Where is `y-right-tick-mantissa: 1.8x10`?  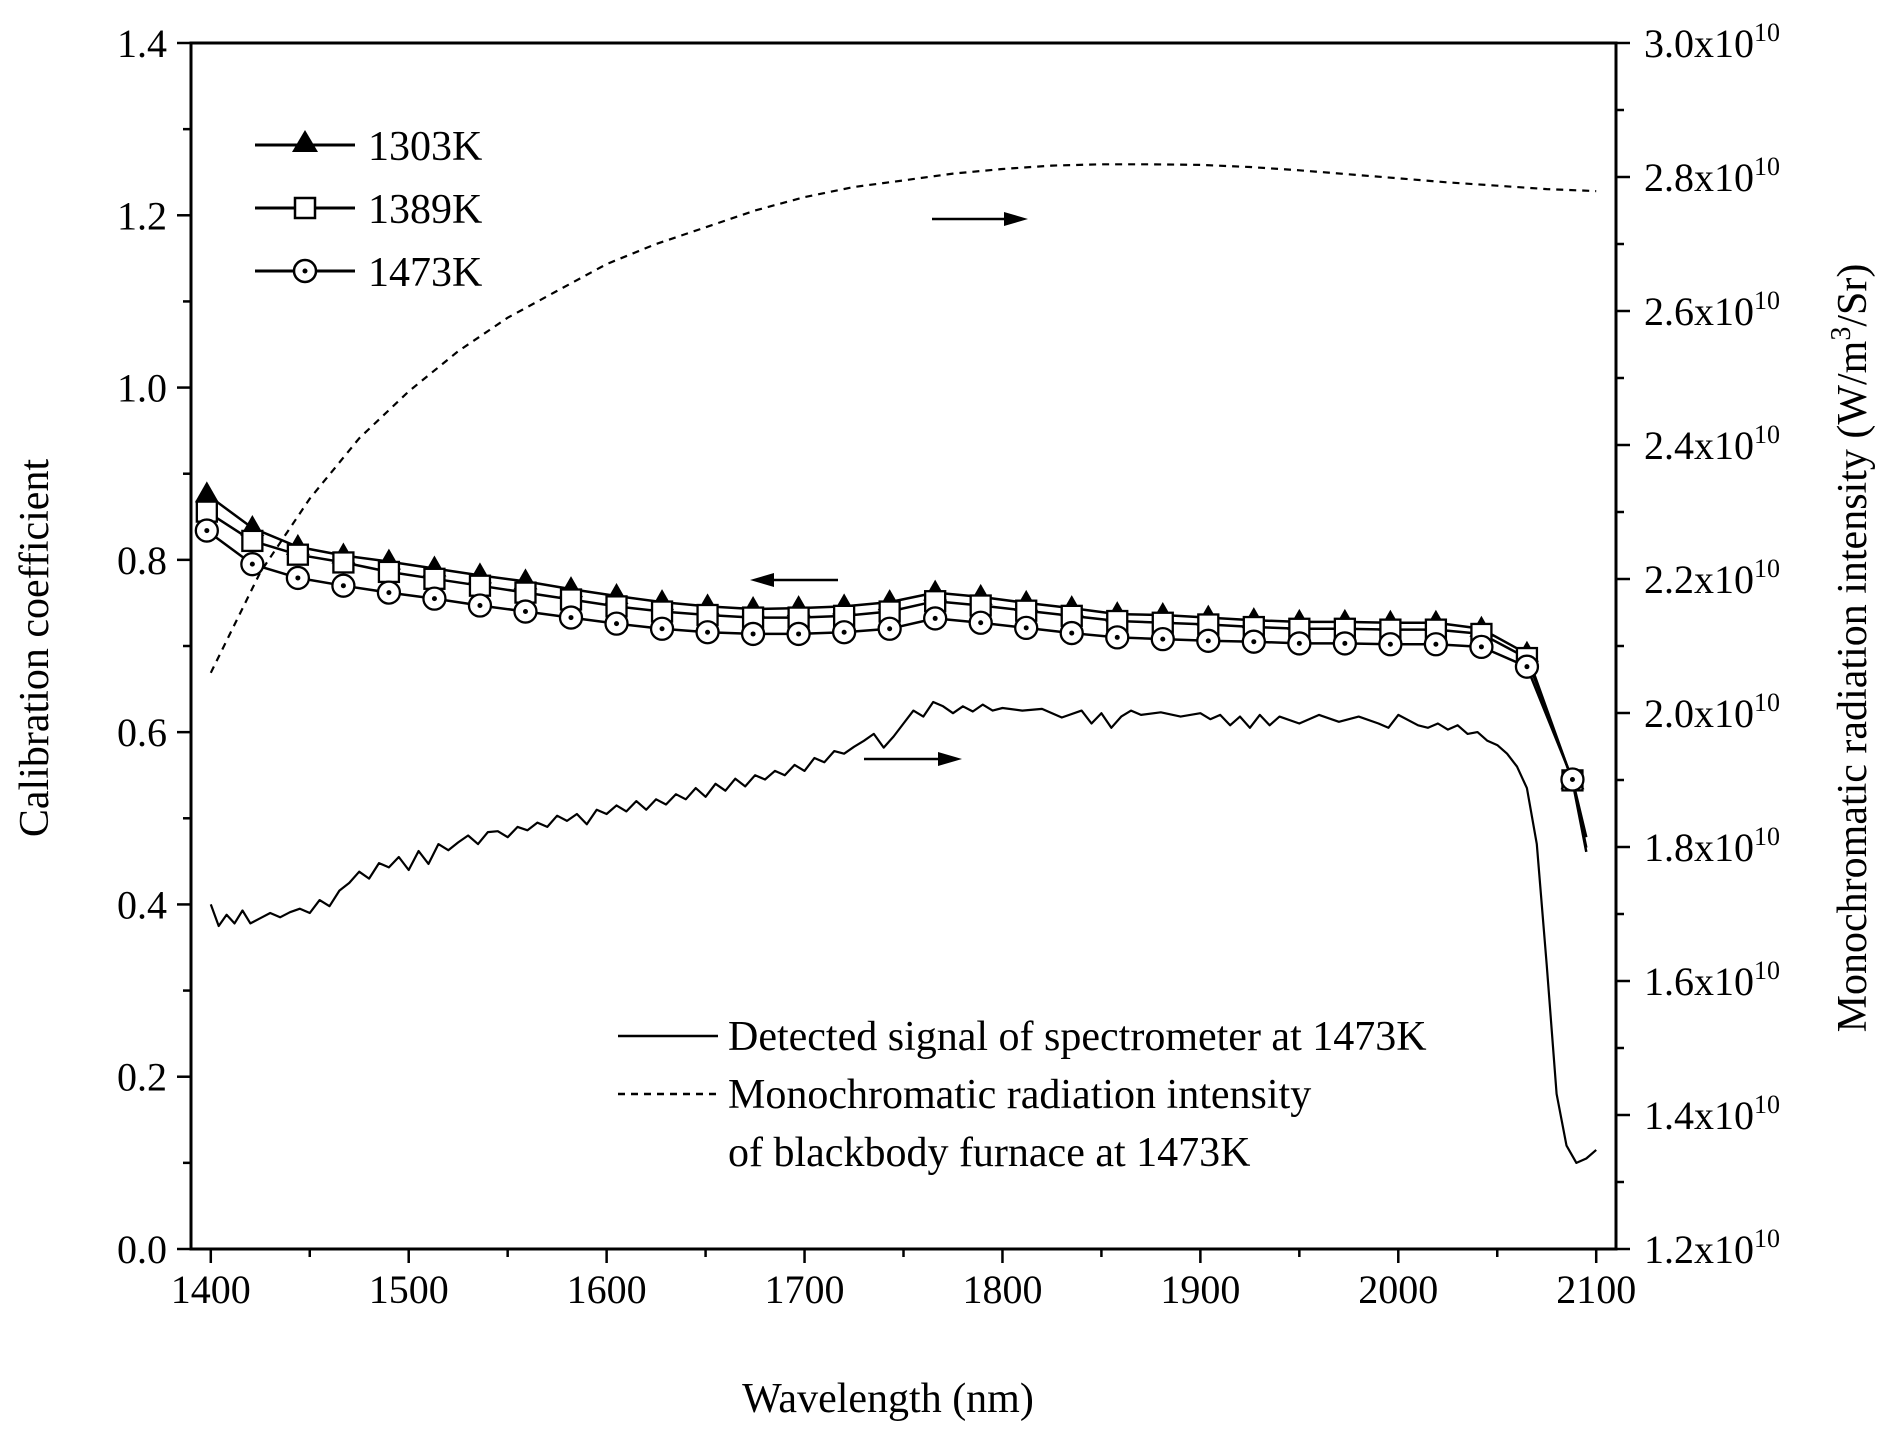
y-right-tick-mantissa: 1.8x10 is located at coordinates (1699, 847).